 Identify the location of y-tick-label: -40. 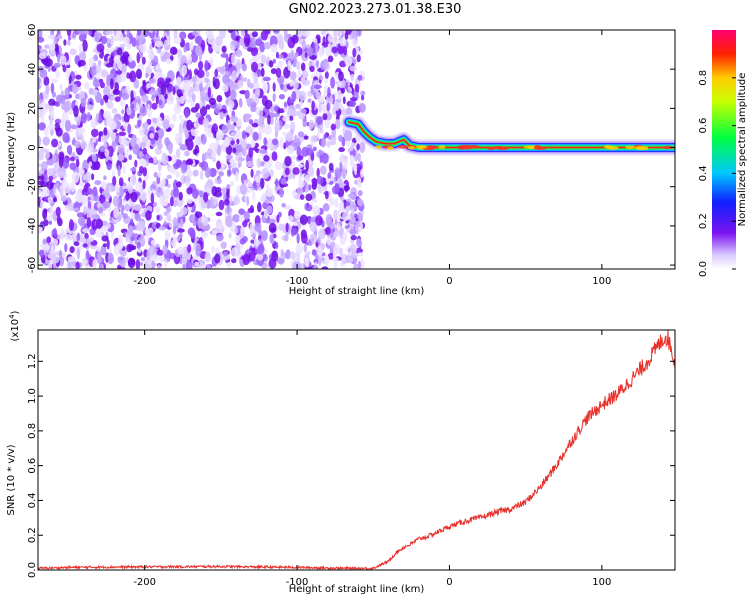
(32, 226).